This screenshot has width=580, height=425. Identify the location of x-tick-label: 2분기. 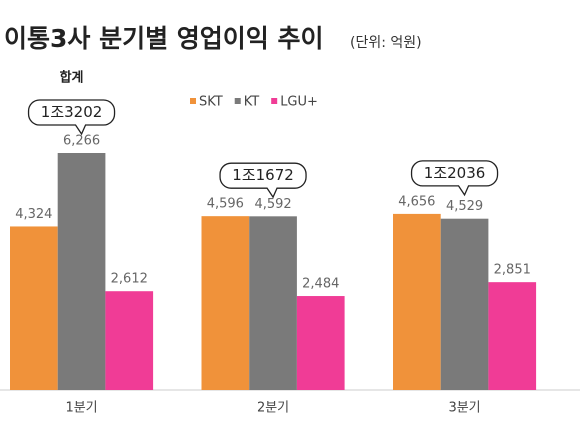
(273, 408).